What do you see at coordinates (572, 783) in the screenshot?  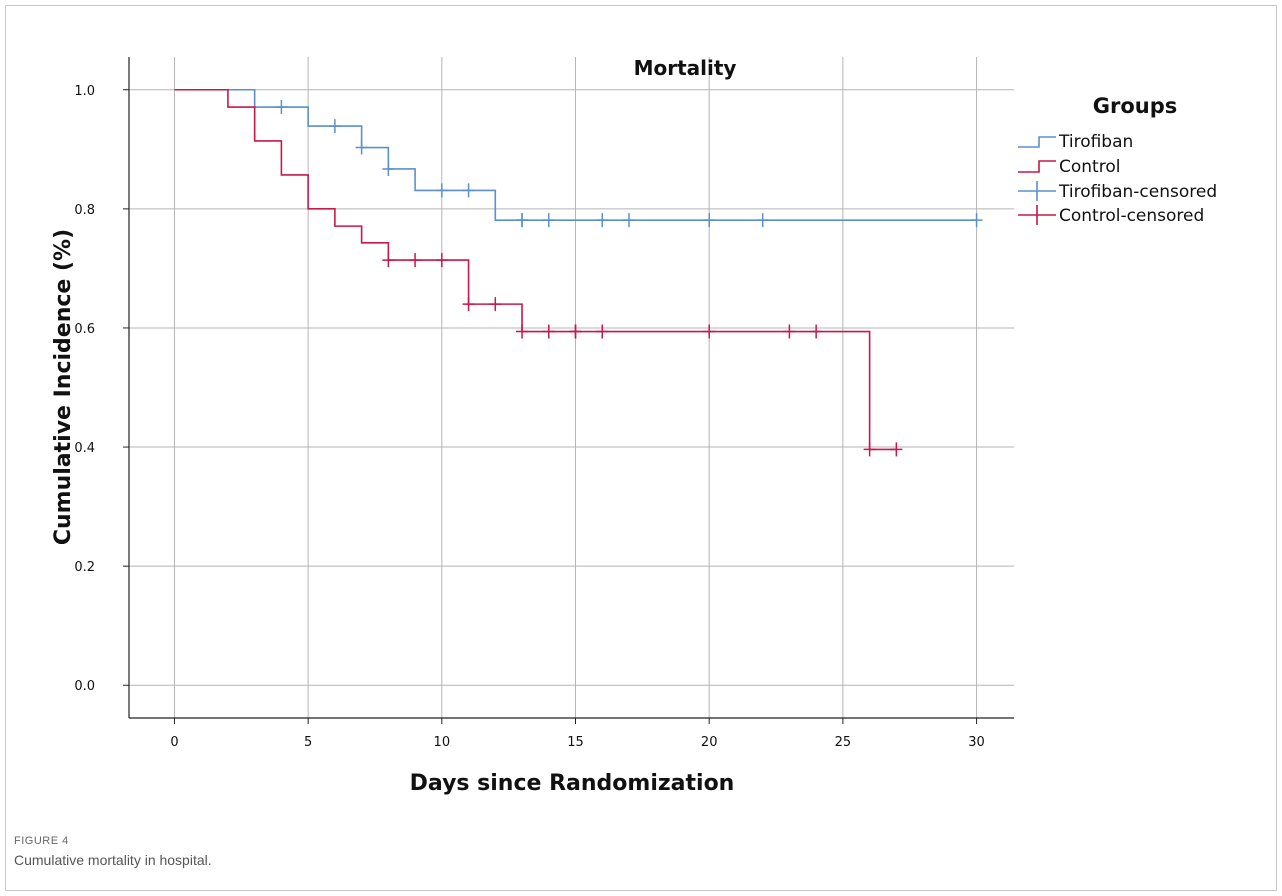 I see `x-axis-title: Days since Randomization` at bounding box center [572, 783].